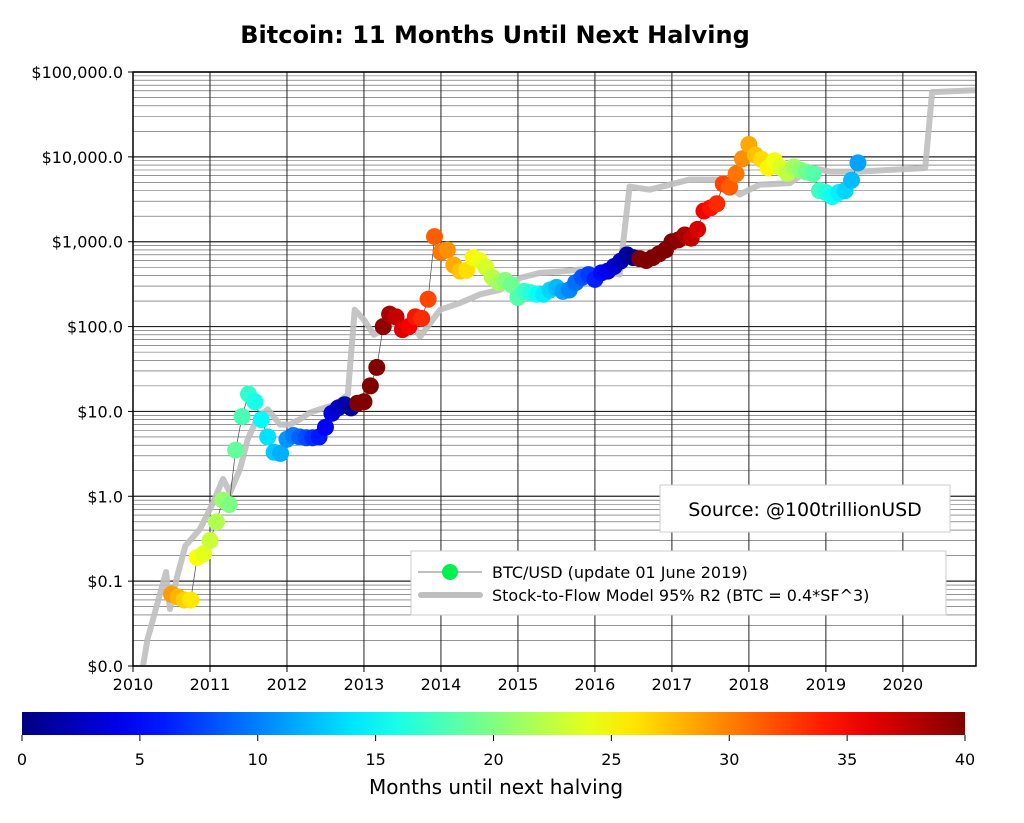 Image resolution: width=1024 pixels, height=823 pixels. Describe the element at coordinates (450, 572) in the screenshot. I see `legend-btc-marker` at that location.